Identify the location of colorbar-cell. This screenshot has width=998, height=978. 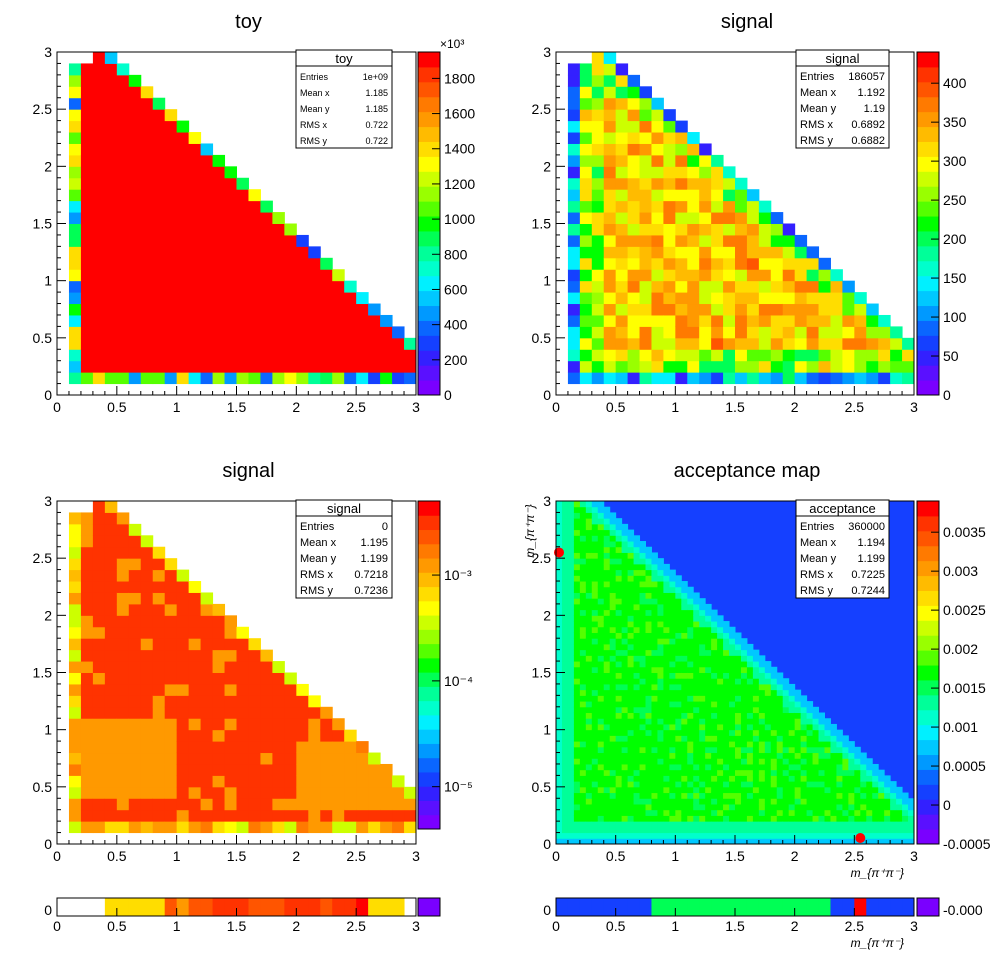
(928, 388).